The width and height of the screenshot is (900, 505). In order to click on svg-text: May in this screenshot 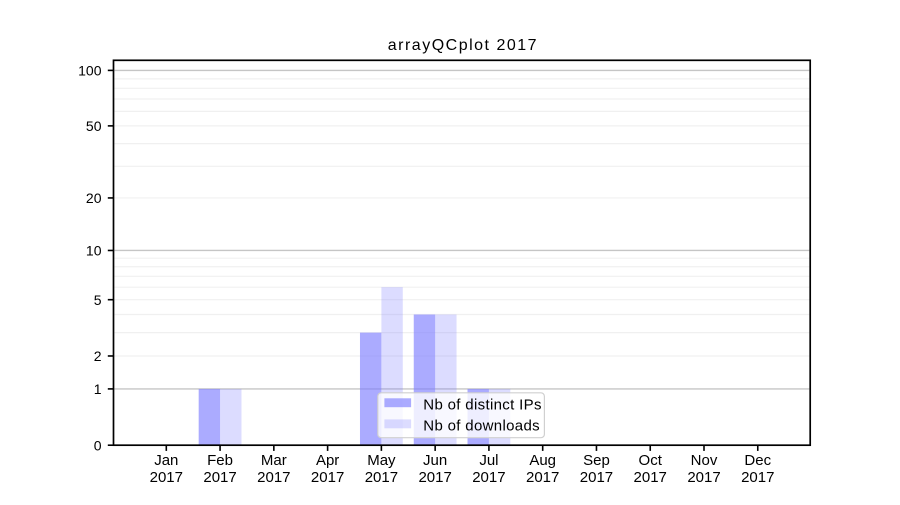, I will do `click(381, 460)`.